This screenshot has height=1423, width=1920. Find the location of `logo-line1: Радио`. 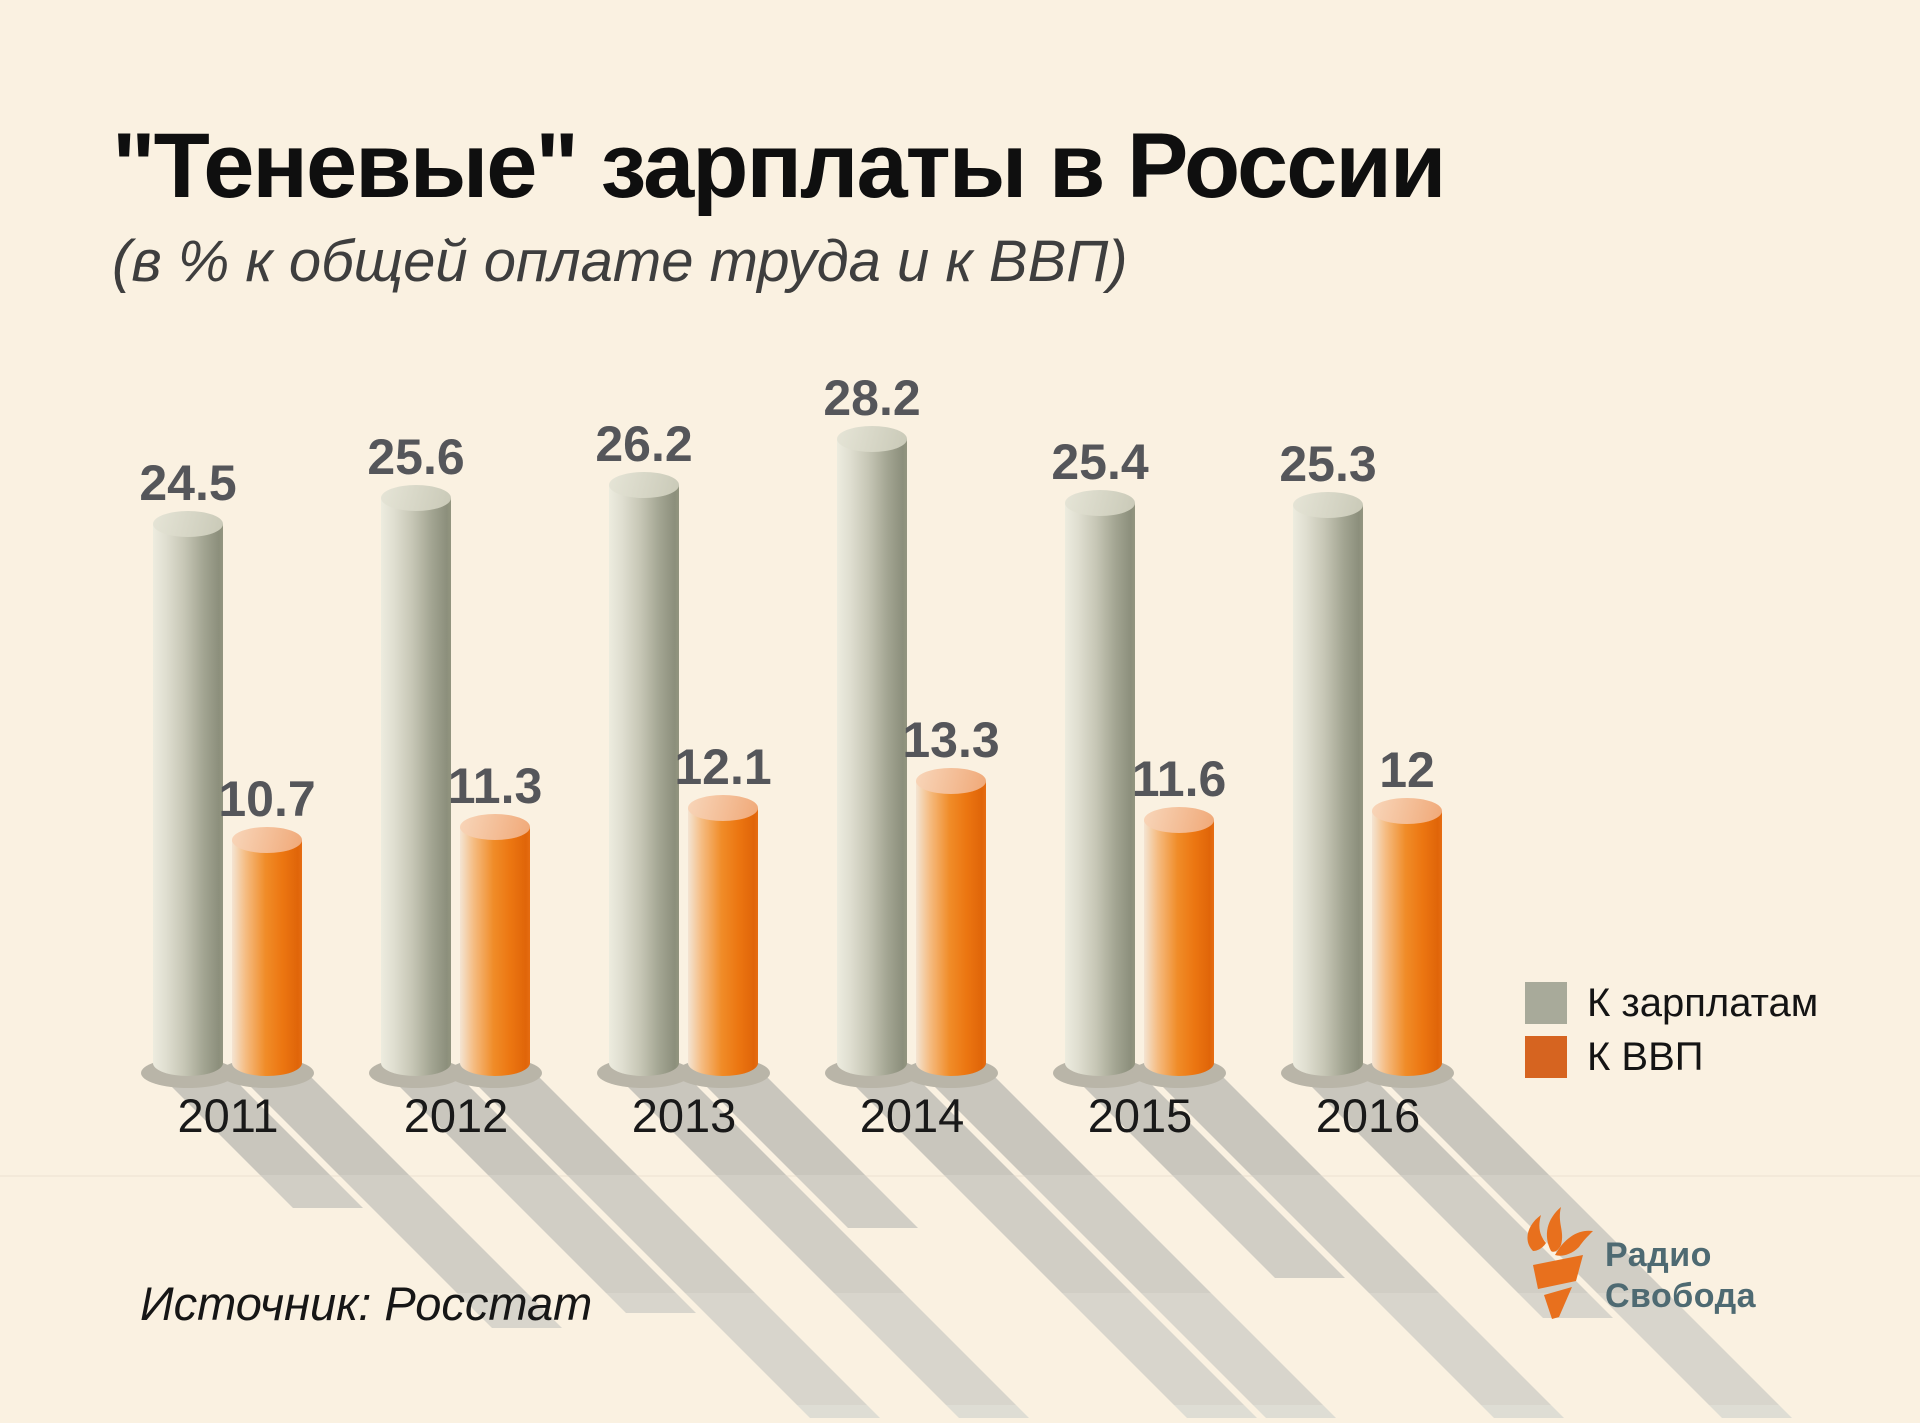

logo-line1: Радио is located at coordinates (1658, 1255).